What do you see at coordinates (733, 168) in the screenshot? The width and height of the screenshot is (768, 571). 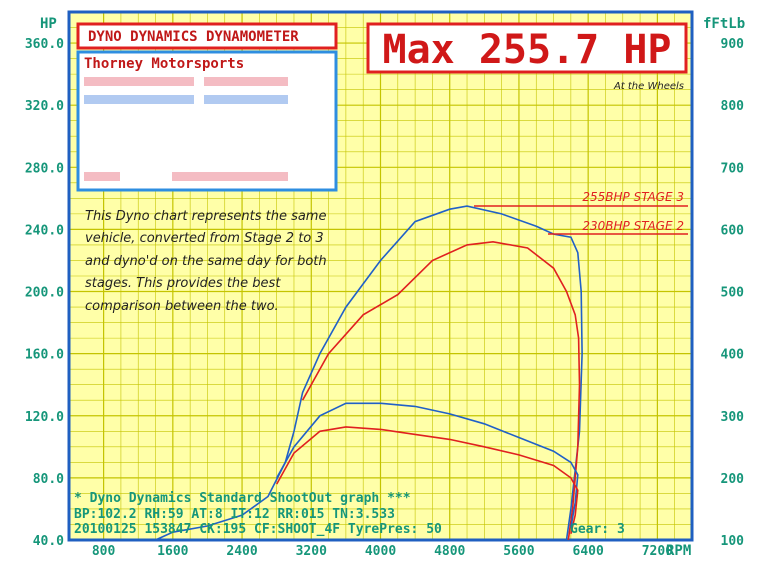 I see `y-right-tick-label: 700` at bounding box center [733, 168].